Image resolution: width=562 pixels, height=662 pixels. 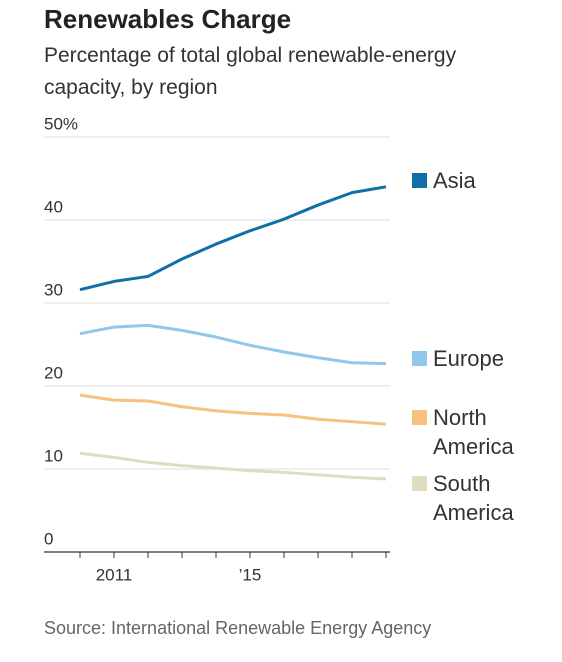 I want to click on y-tick-label: 50%, so click(x=61, y=123).